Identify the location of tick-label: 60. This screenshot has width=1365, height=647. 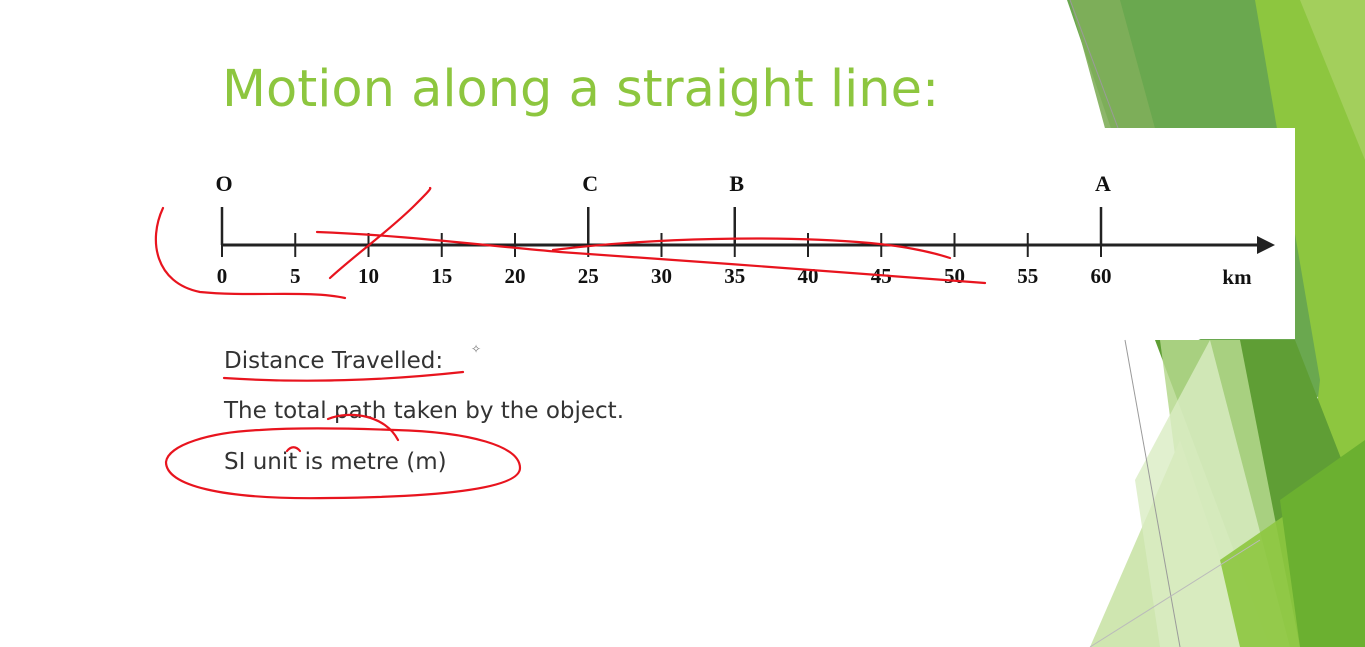
(1101, 276).